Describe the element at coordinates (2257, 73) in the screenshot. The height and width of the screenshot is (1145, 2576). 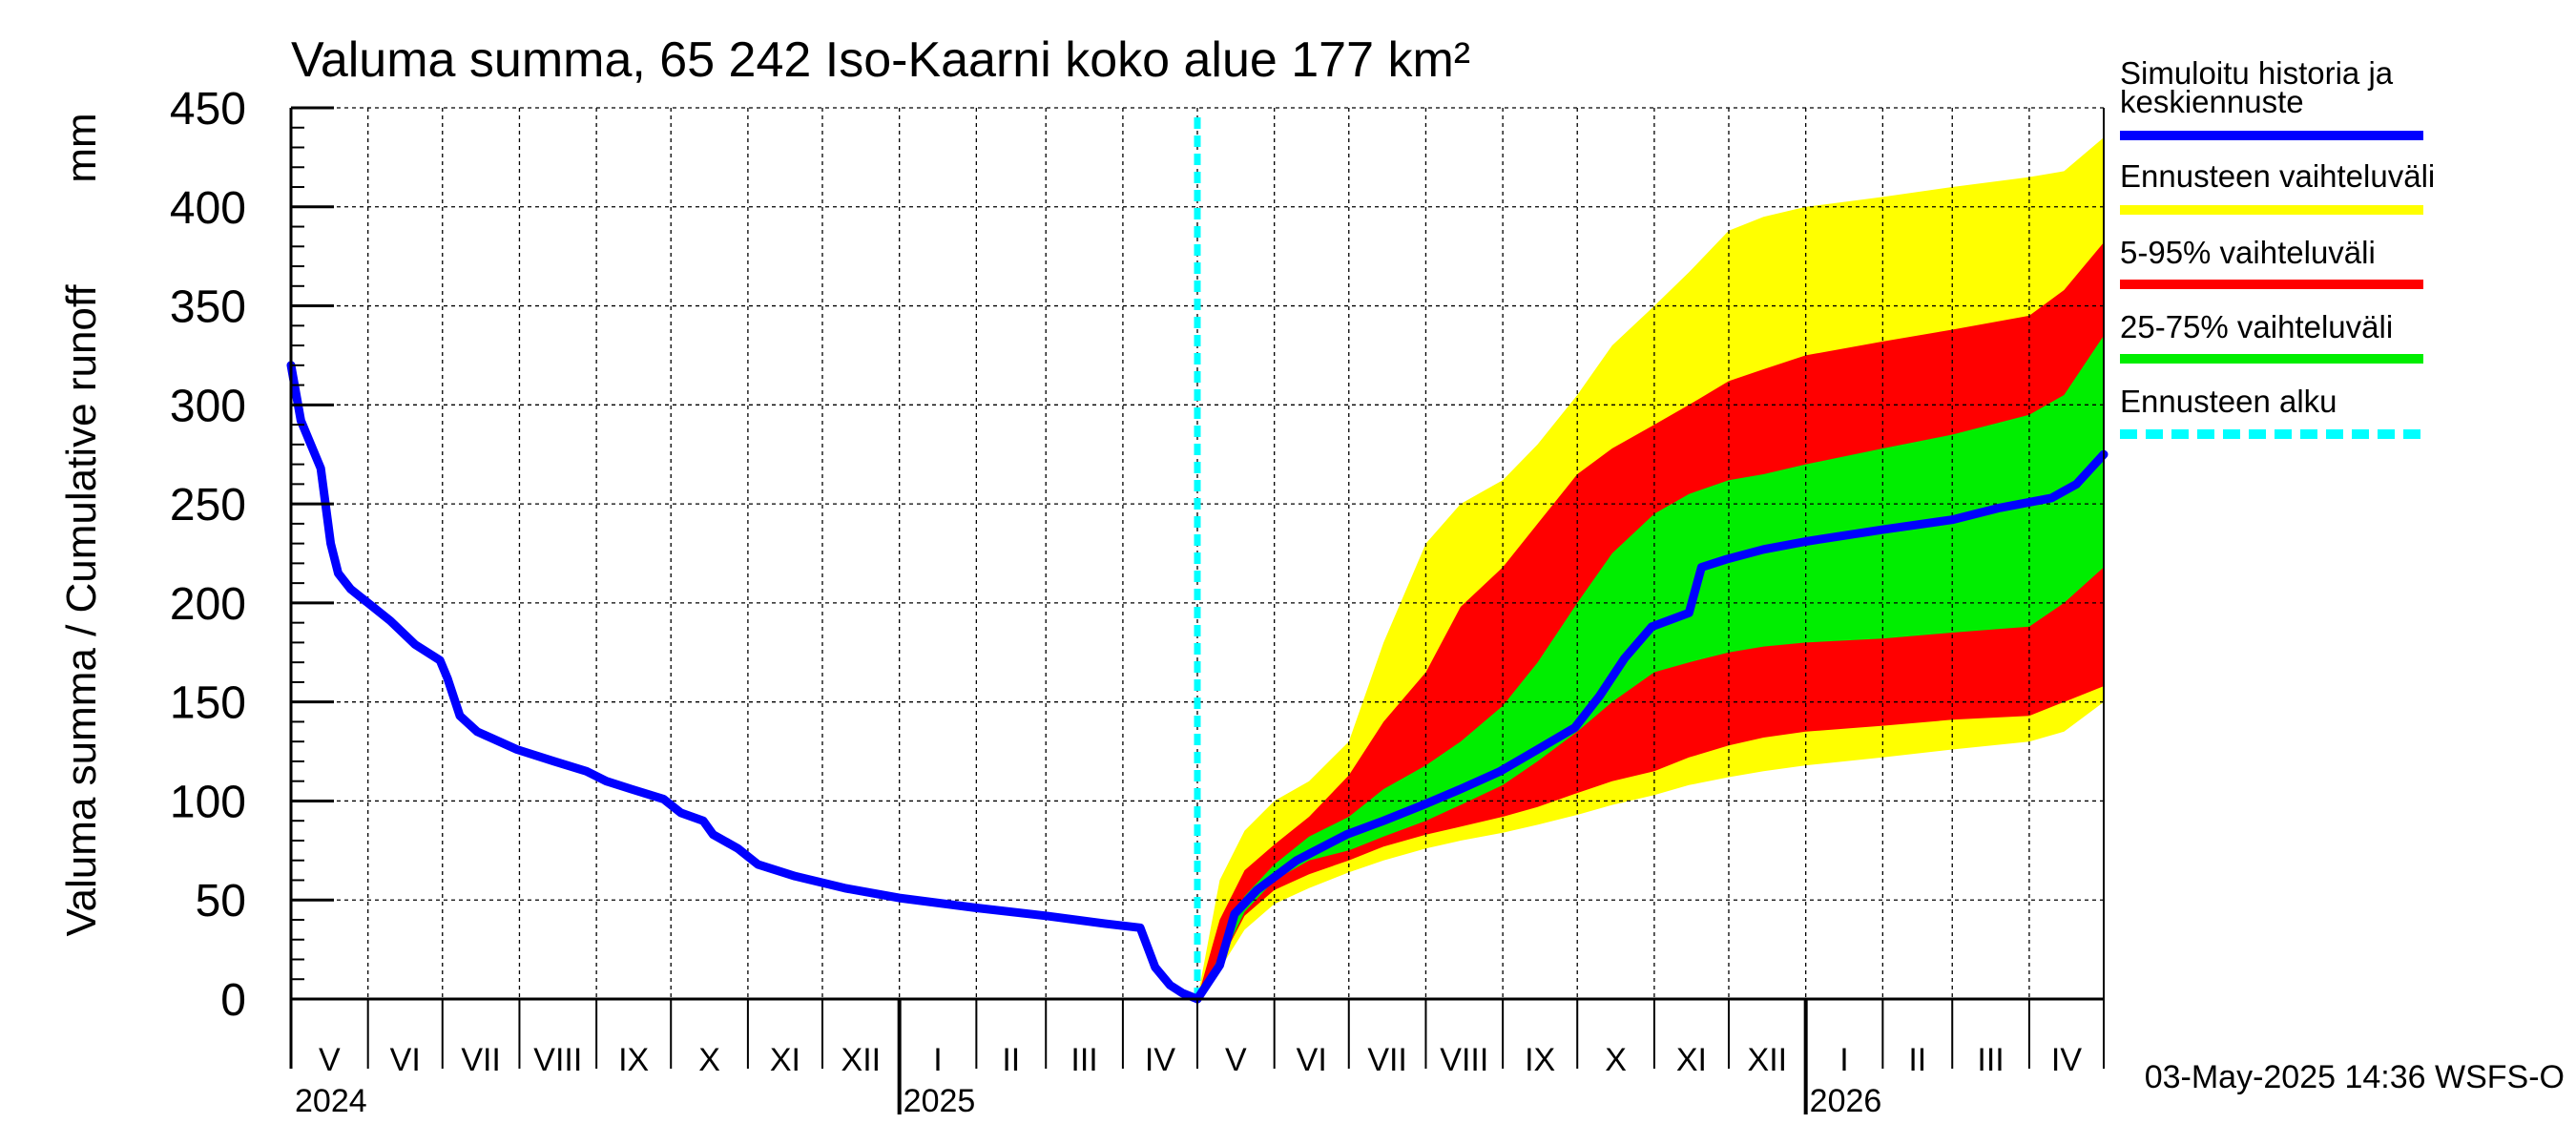
I see `legend-label: Simuloitu historia ja` at that location.